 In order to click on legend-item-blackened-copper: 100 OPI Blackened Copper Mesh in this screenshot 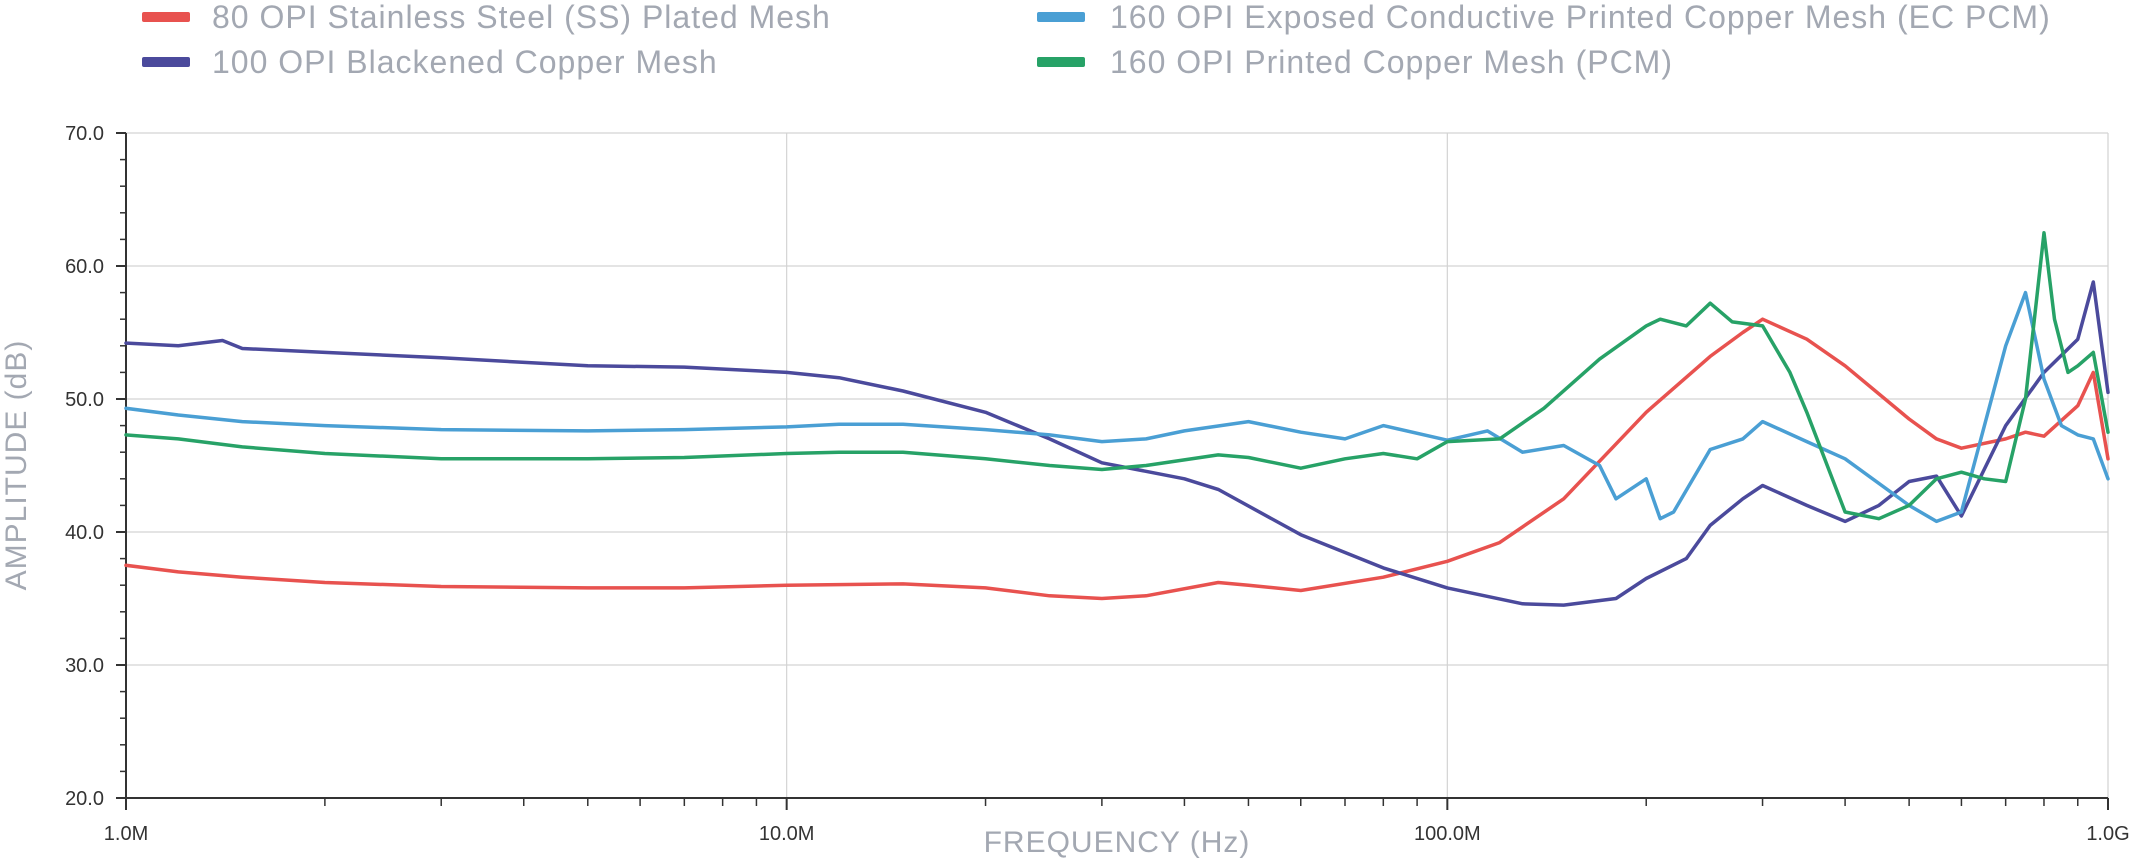, I will do `click(430, 62)`.